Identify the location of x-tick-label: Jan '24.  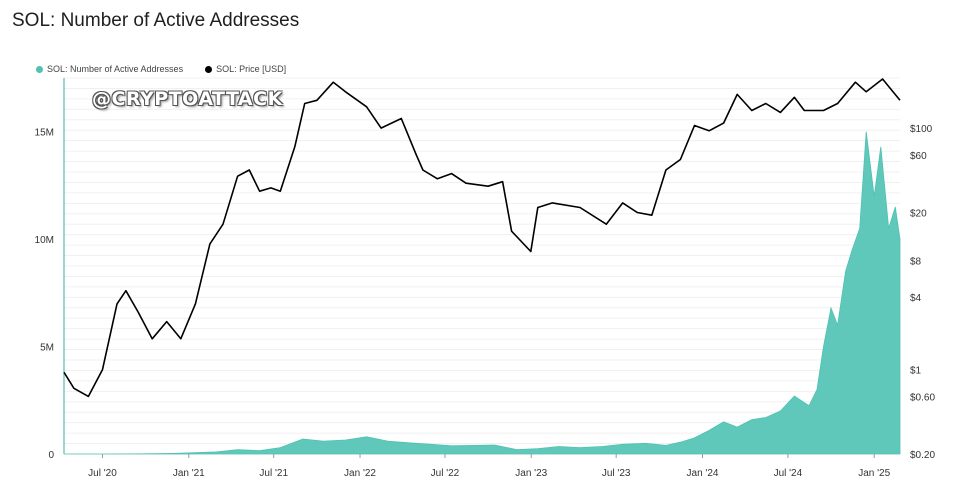
(703, 473).